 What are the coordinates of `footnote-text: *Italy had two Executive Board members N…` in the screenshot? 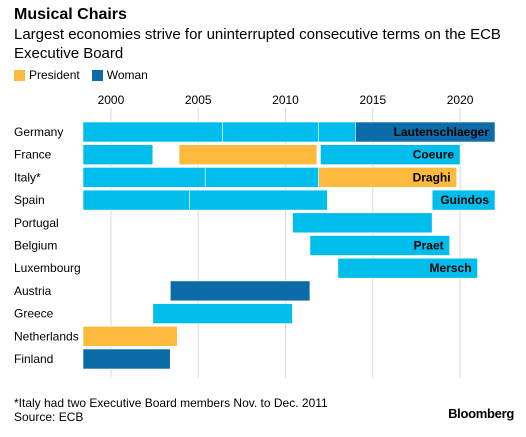 It's located at (171, 403).